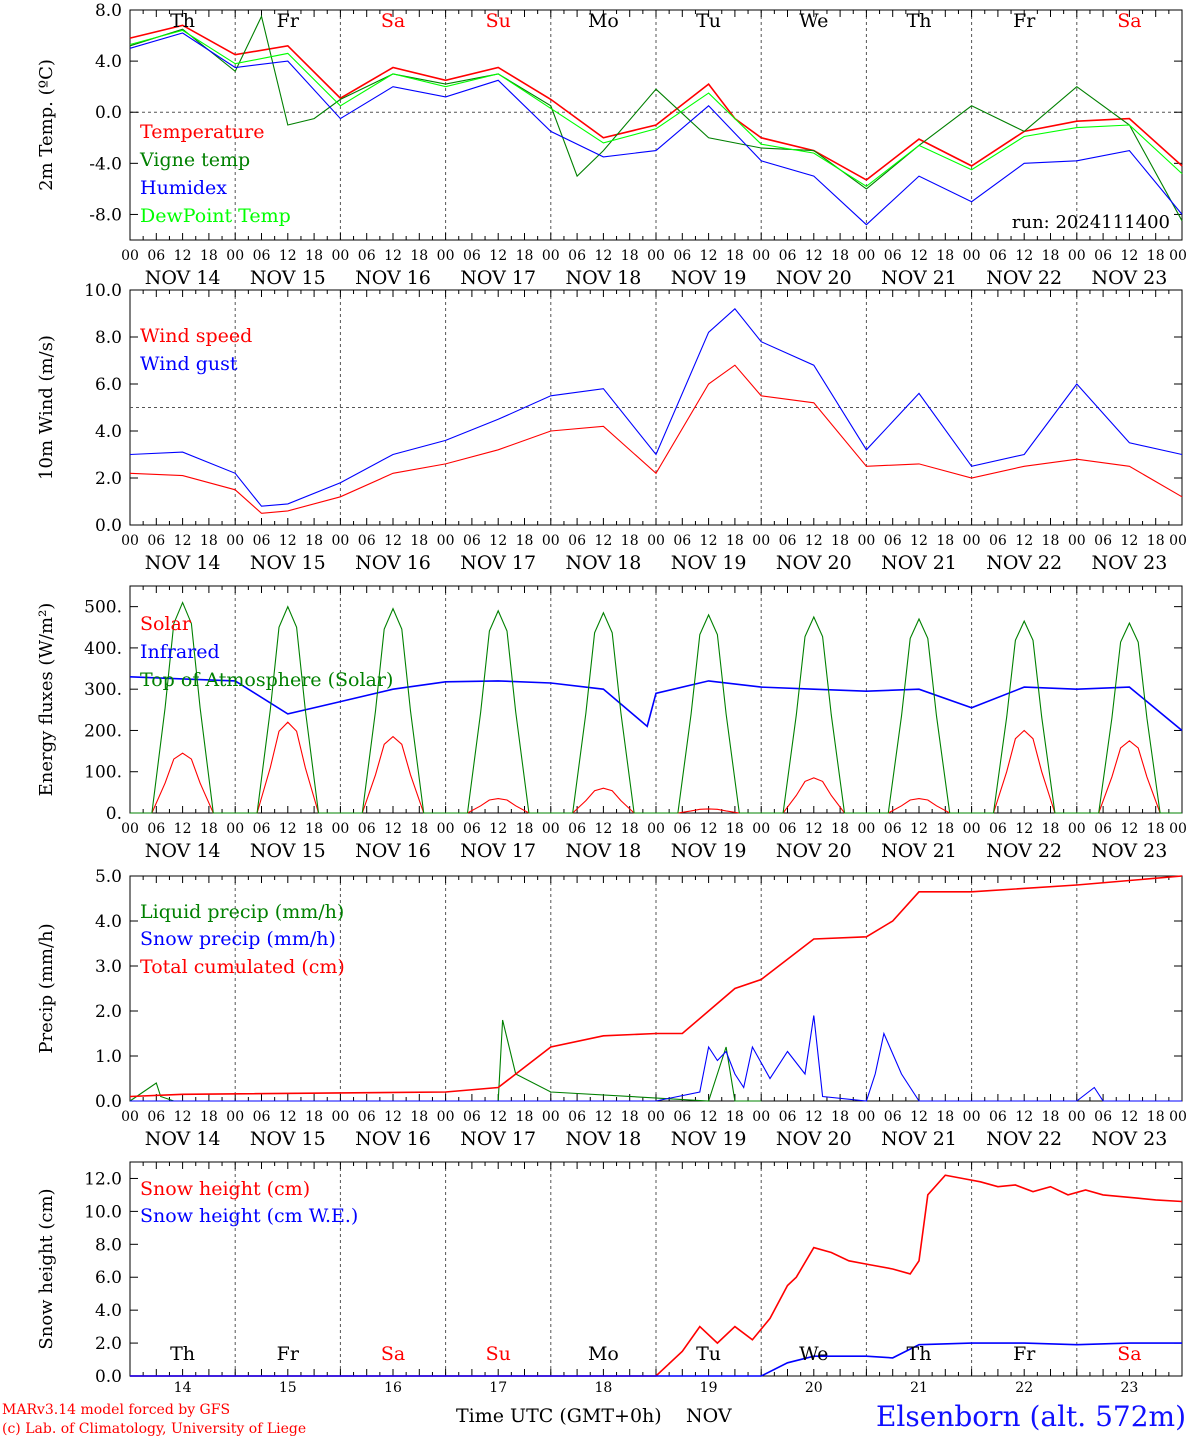  I want to click on temp-weekday-label: Sa, so click(1129, 21).